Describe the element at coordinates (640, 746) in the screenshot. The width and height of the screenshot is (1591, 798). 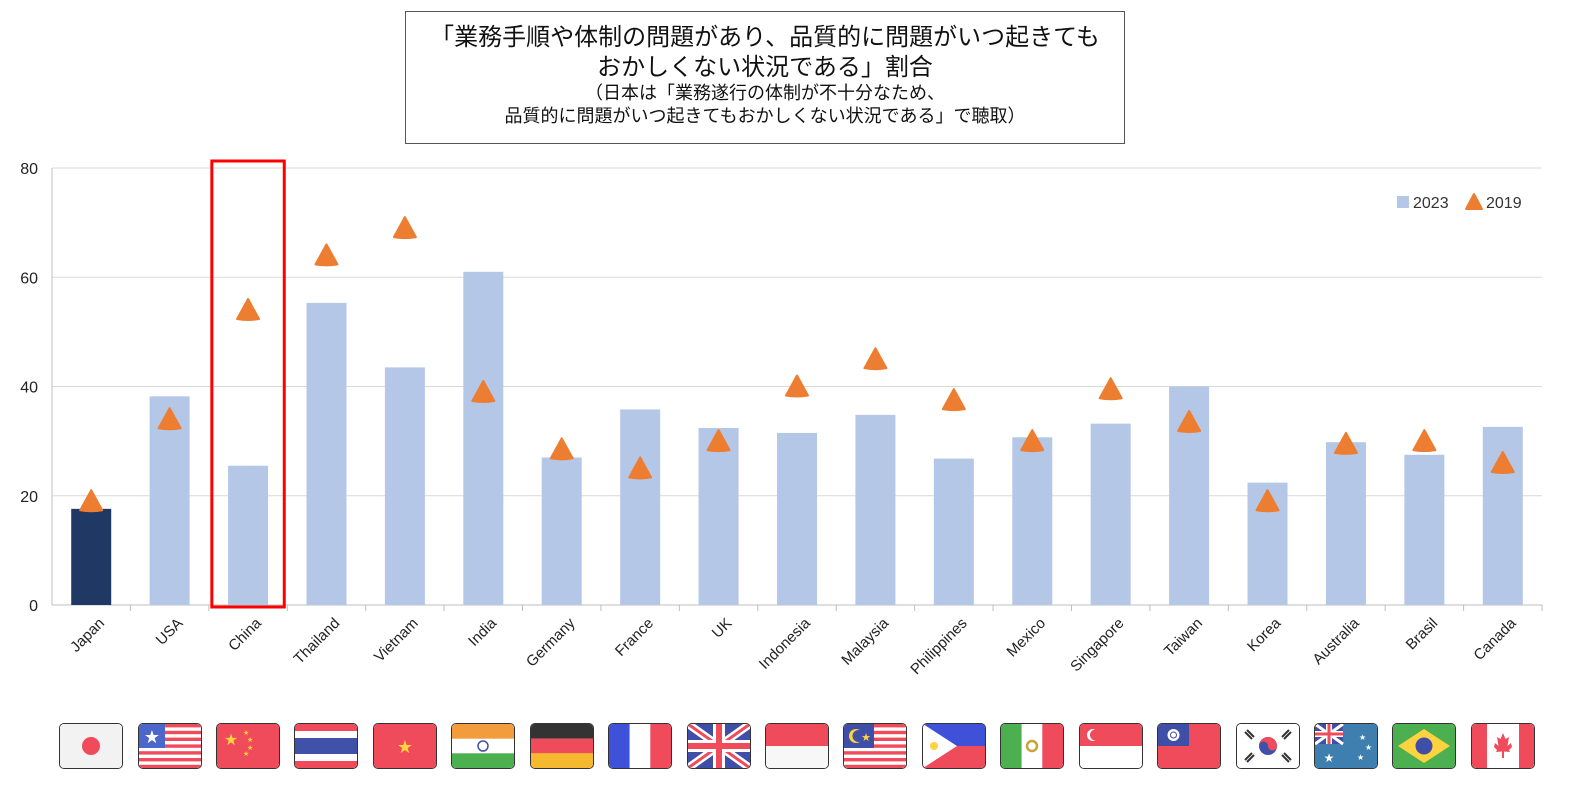
I see `france-flag-icon` at that location.